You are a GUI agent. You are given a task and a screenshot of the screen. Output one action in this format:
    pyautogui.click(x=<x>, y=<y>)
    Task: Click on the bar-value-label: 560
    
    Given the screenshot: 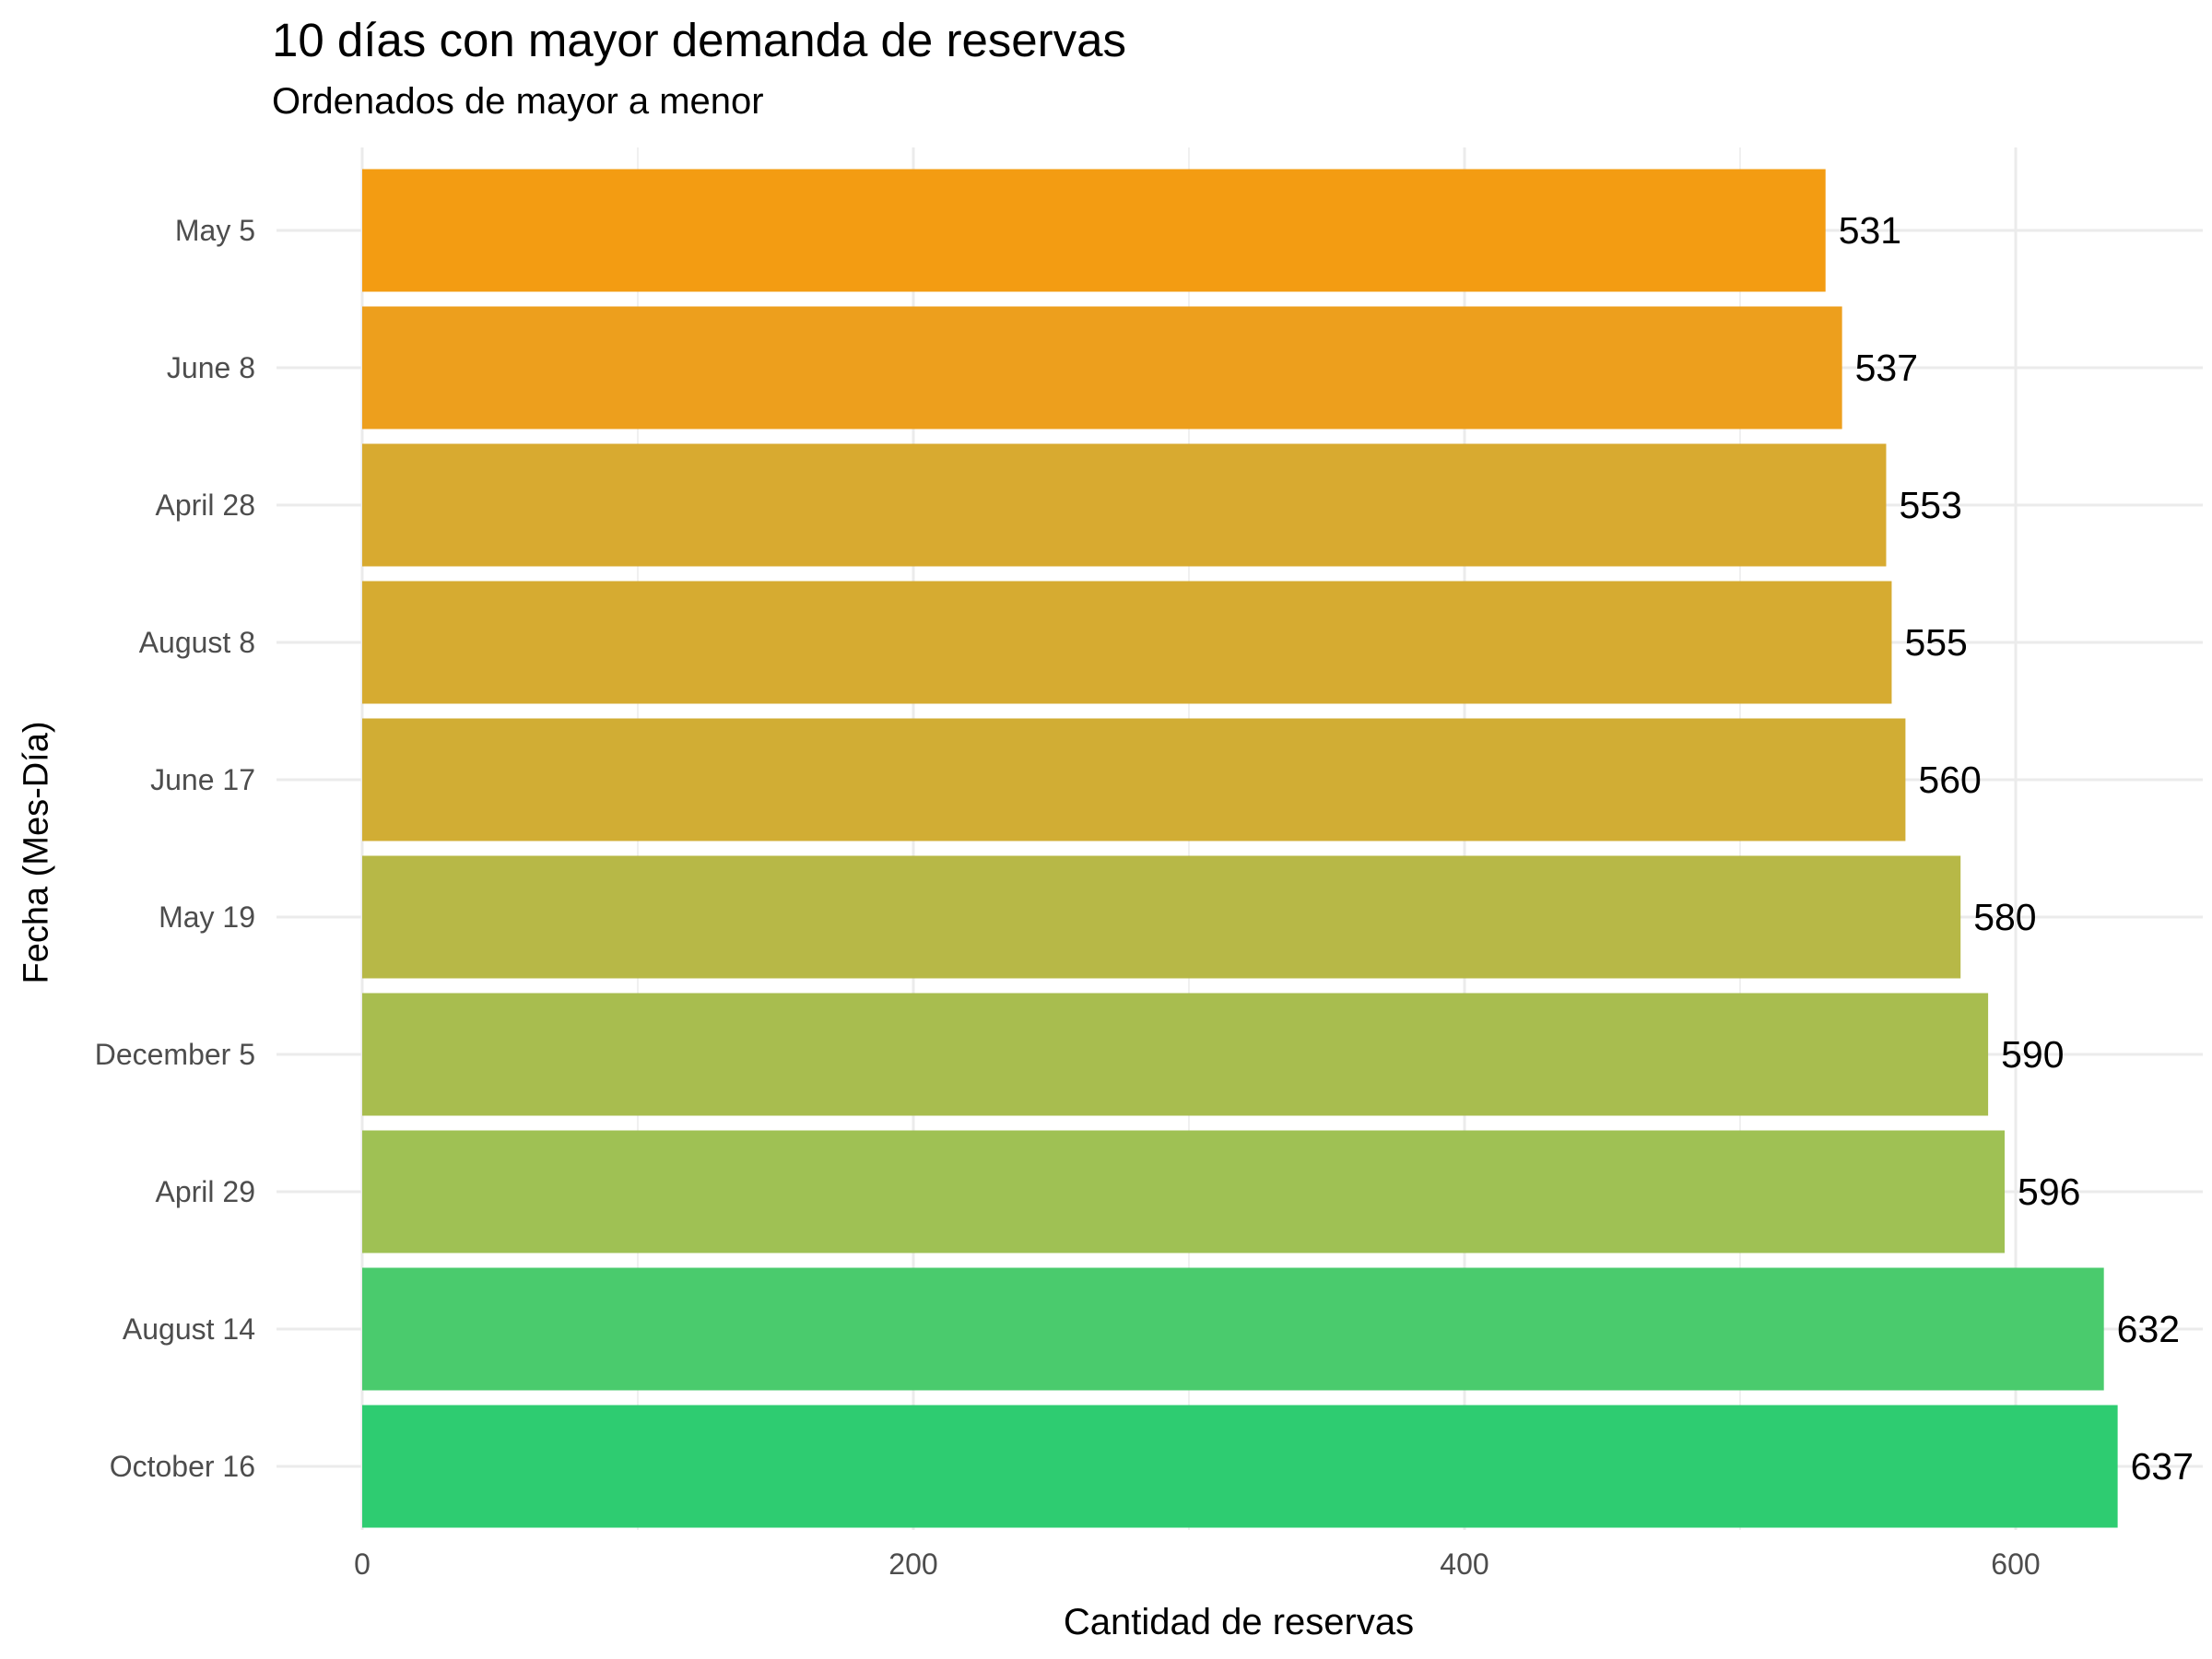 What is the action you would take?
    pyautogui.click(x=1949, y=780)
    